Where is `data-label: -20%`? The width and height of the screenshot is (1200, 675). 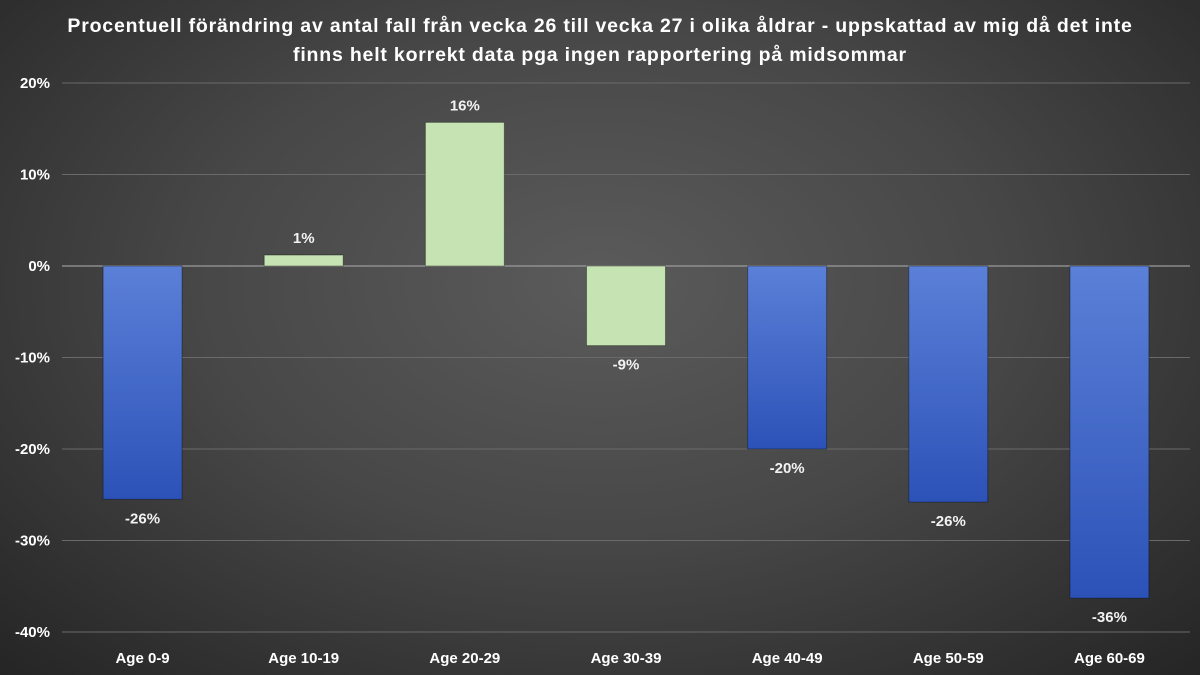
data-label: -20% is located at coordinates (787, 468).